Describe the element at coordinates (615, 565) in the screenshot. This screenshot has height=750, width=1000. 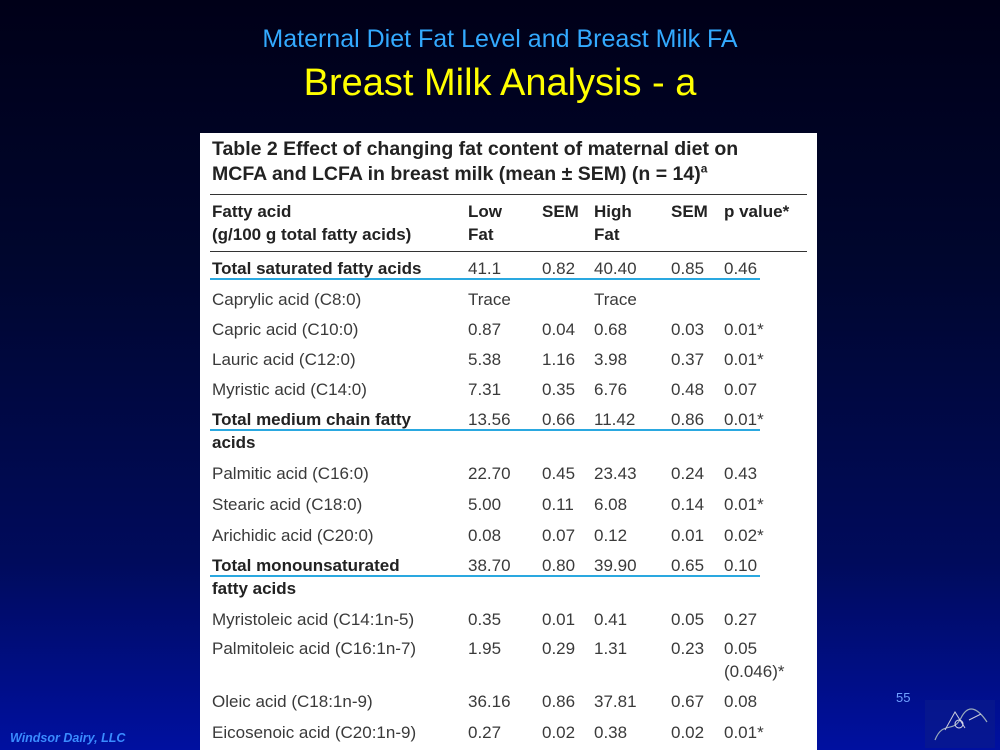
I see `row-high-fat: 39.90` at that location.